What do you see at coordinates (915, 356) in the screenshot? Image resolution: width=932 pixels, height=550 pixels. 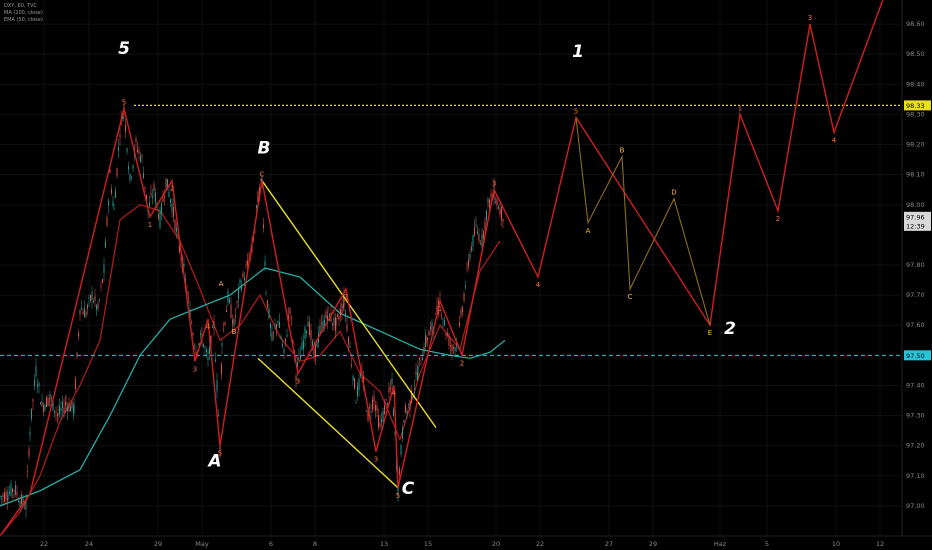 I see `price-tag-label: 97.50` at bounding box center [915, 356].